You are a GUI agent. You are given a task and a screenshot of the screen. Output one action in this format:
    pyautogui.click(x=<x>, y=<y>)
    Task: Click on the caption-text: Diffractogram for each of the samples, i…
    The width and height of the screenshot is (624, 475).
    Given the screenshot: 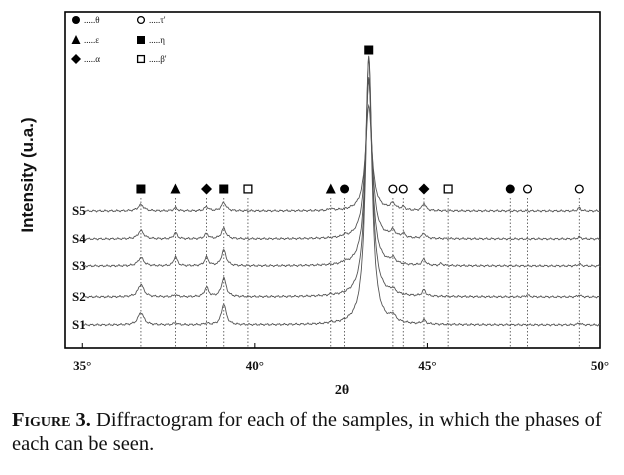 What is the action you would take?
    pyautogui.click(x=307, y=432)
    